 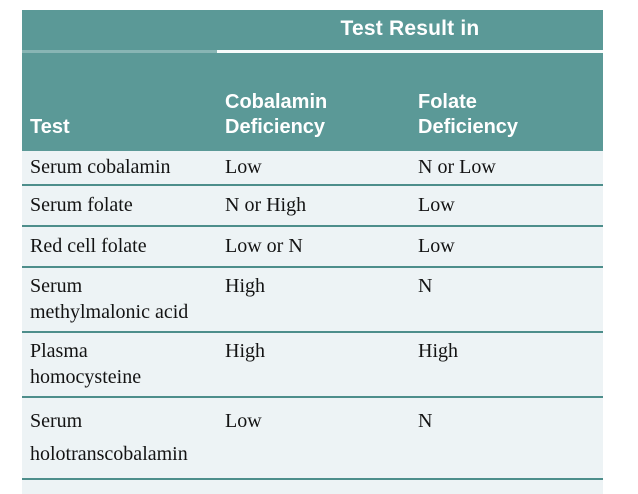 What do you see at coordinates (86, 364) in the screenshot?
I see `test-name-cell: Plasma homocysteine` at bounding box center [86, 364].